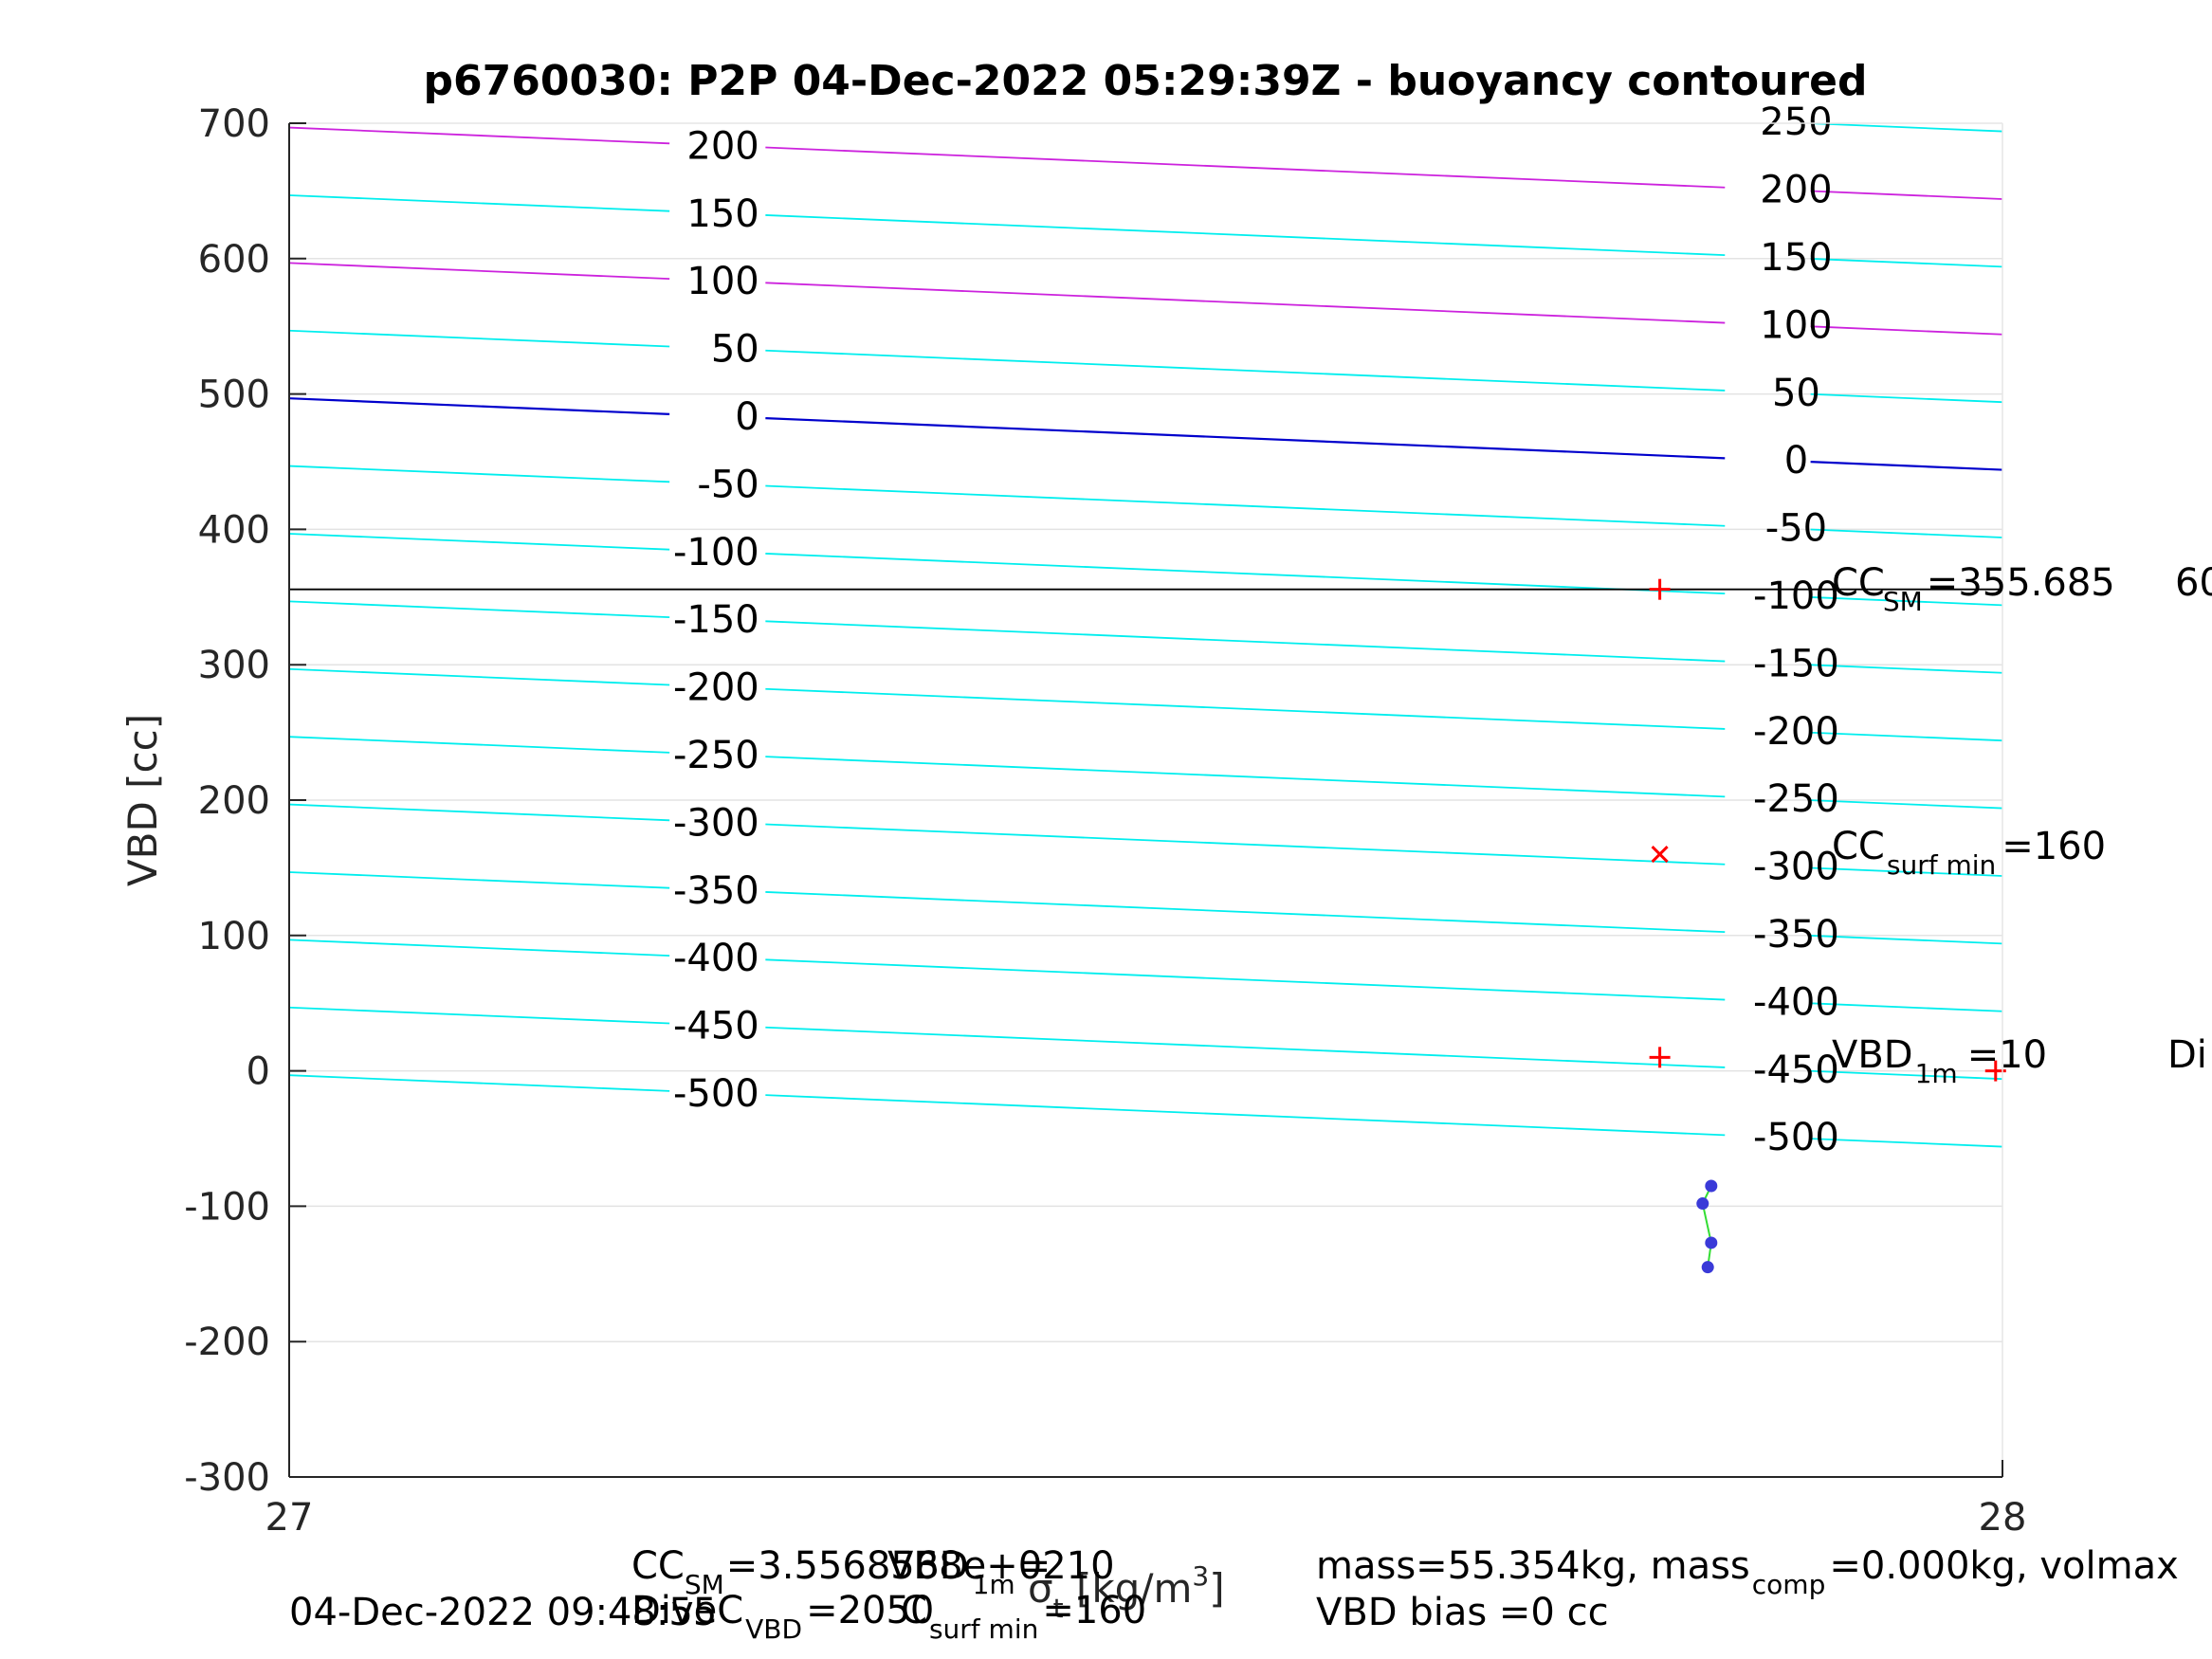 The height and width of the screenshot is (1659, 2212). Describe the element at coordinates (1796, 325) in the screenshot. I see `contour-label-right: 100` at that location.